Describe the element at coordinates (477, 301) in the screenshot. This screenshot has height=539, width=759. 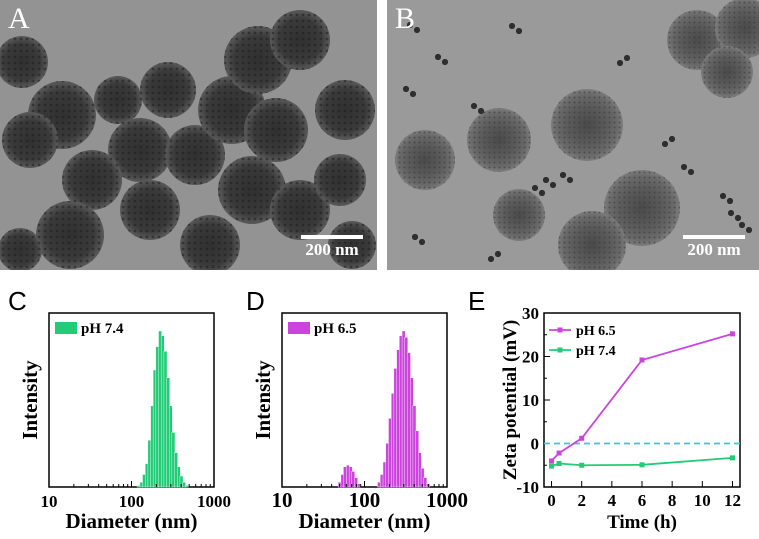
I see `panel-label-e: E` at that location.